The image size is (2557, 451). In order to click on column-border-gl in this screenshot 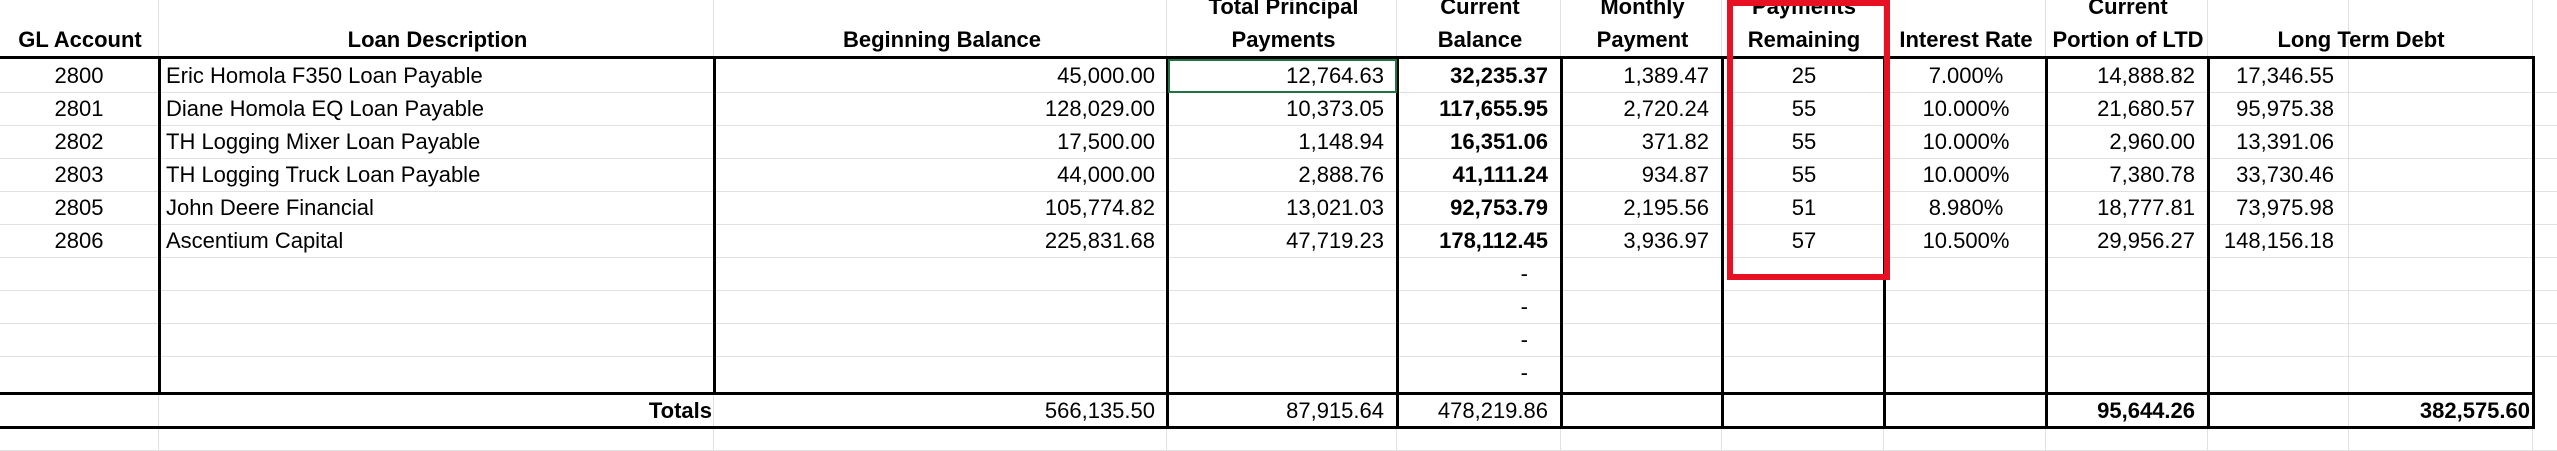, I will do `click(159, 224)`.